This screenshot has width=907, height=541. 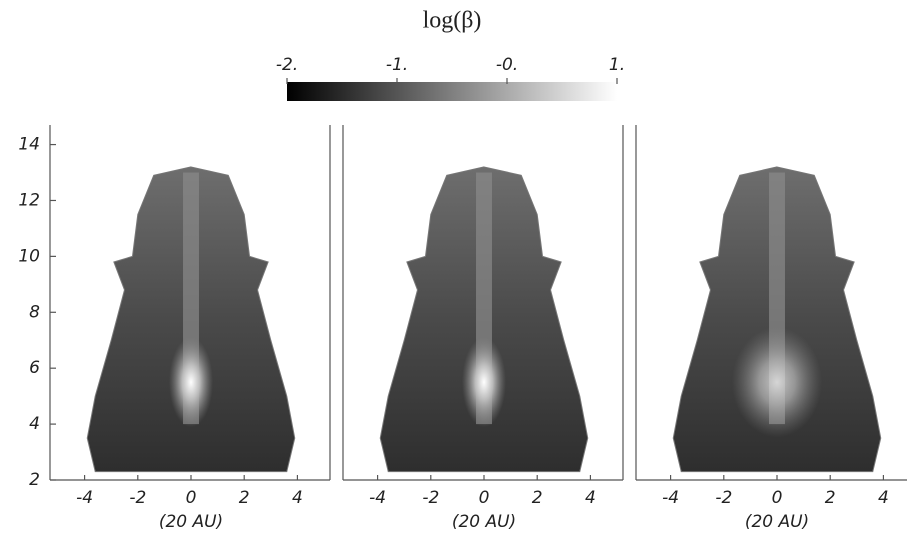 What do you see at coordinates (34, 312) in the screenshot?
I see `y-tick-label: 8` at bounding box center [34, 312].